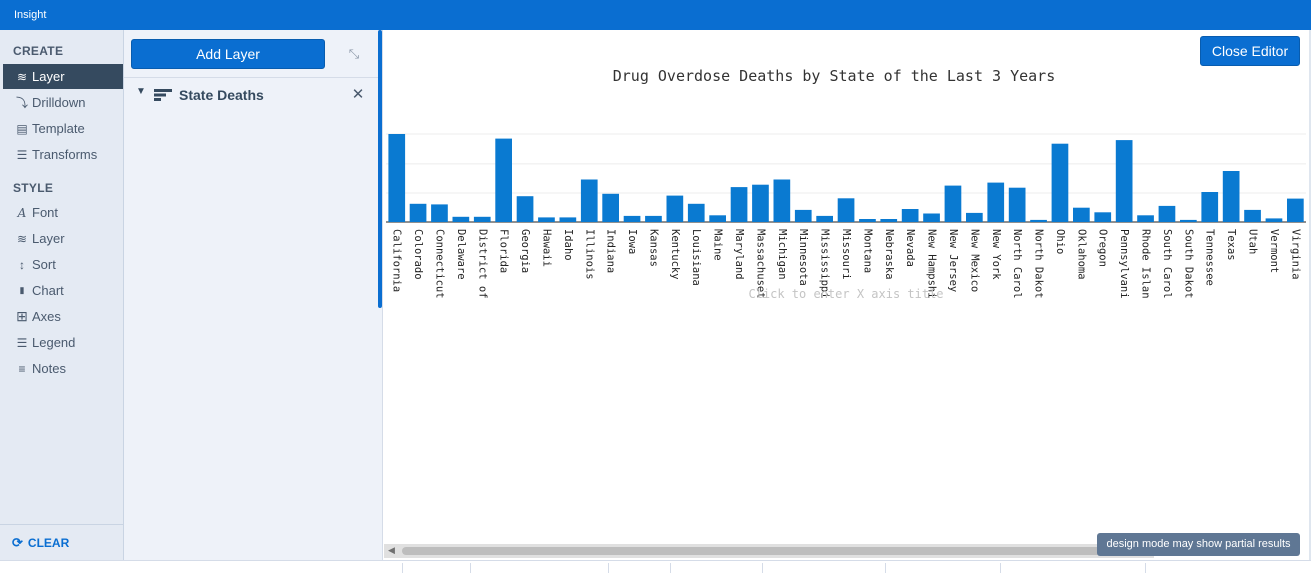 The height and width of the screenshot is (573, 1311). I want to click on nav-item-transforms: ☰ Transforms, so click(63, 154).